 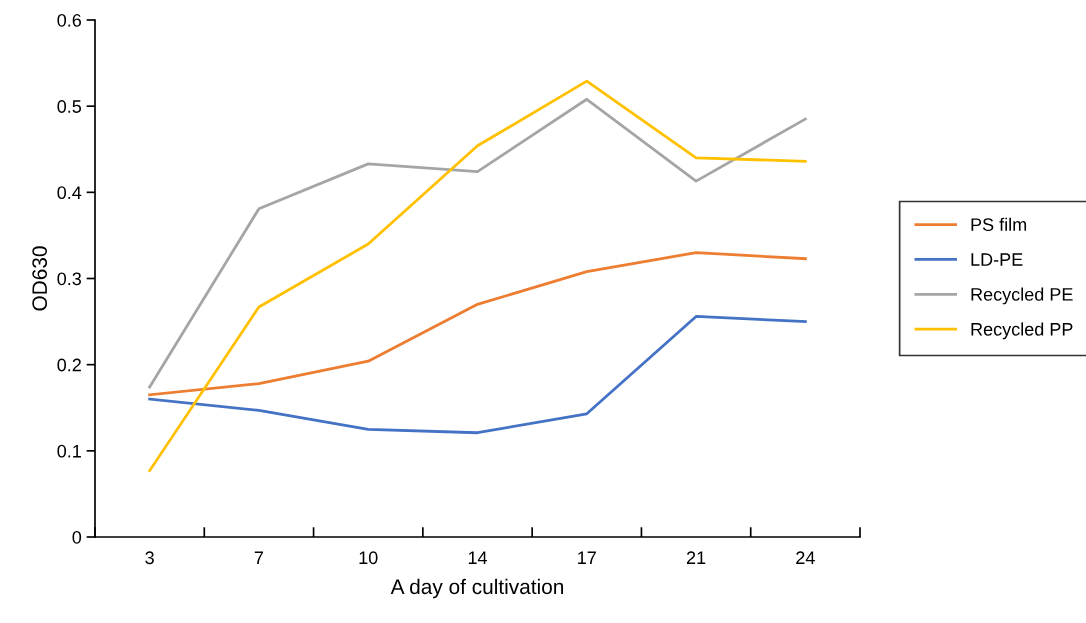 What do you see at coordinates (69, 106) in the screenshot?
I see `y-tick-label: 0.5` at bounding box center [69, 106].